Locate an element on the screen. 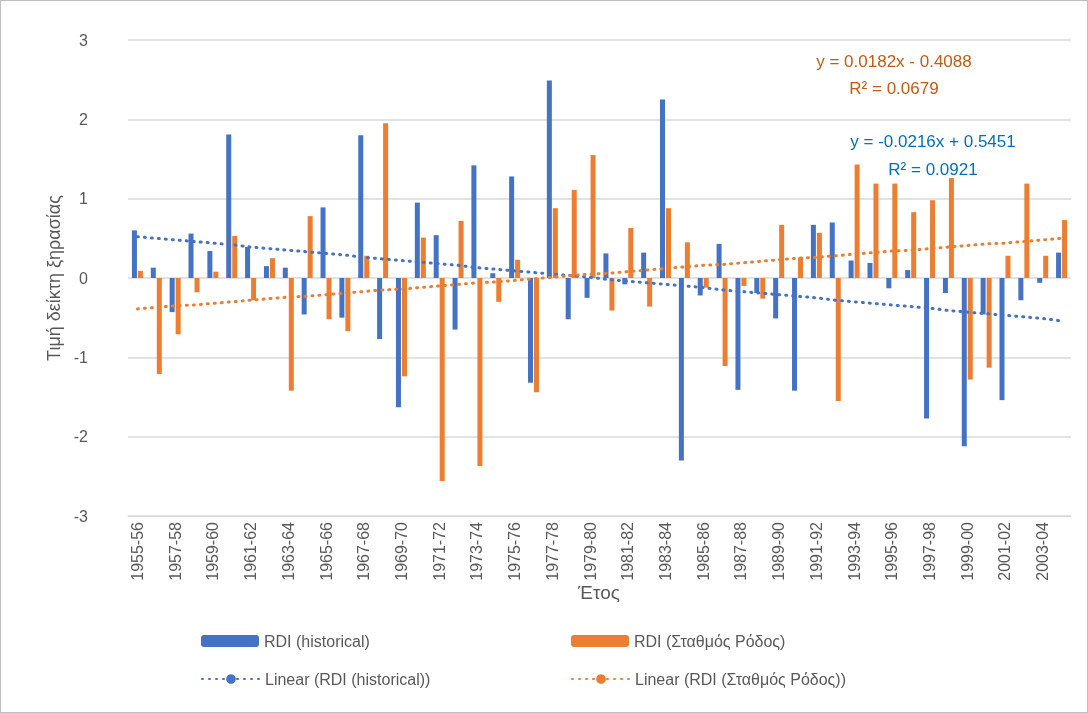  x-tick-label: 1963-64 is located at coordinates (288, 551).